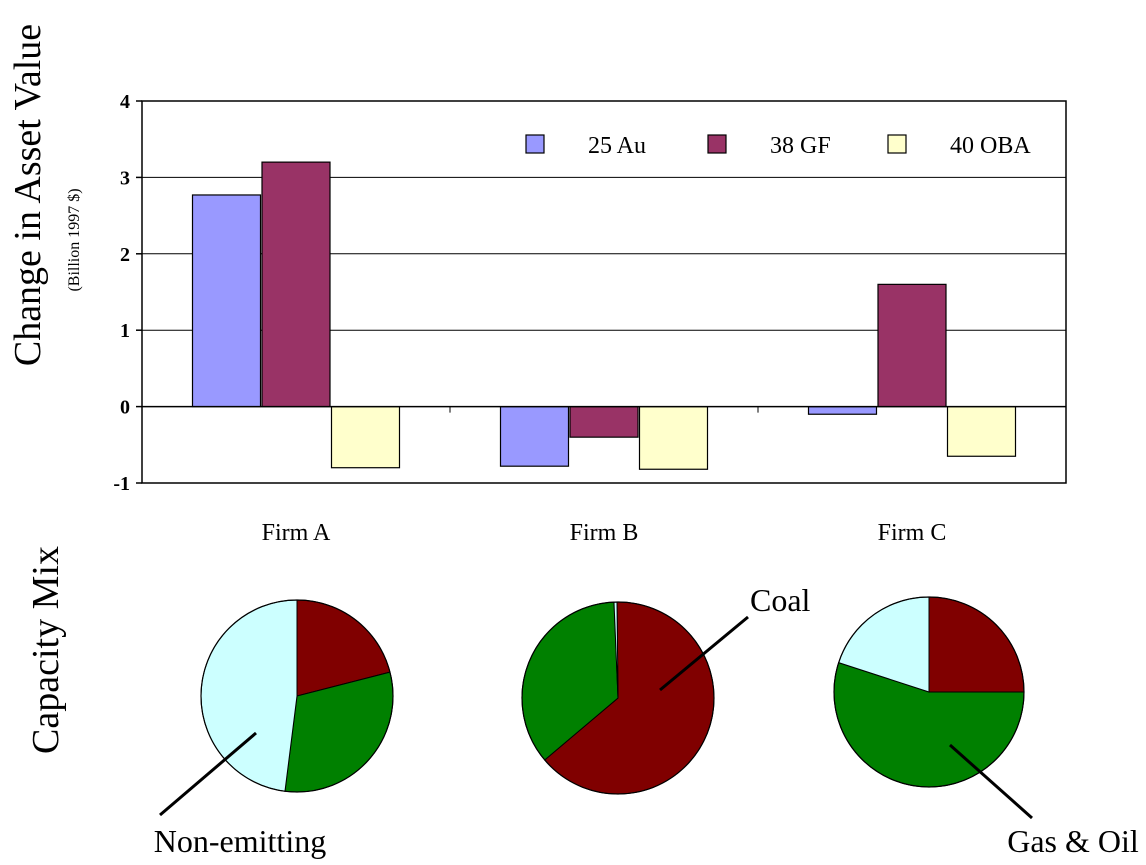 This screenshot has height=865, width=1146. I want to click on y-ticks: -1 0 1 2 3 4, so click(127, 293).